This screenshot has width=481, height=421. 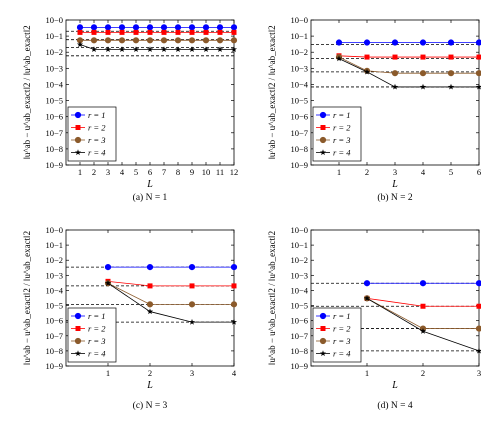 What do you see at coordinates (206, 172) in the screenshot?
I see `x-tick-label: 10` at bounding box center [206, 172].